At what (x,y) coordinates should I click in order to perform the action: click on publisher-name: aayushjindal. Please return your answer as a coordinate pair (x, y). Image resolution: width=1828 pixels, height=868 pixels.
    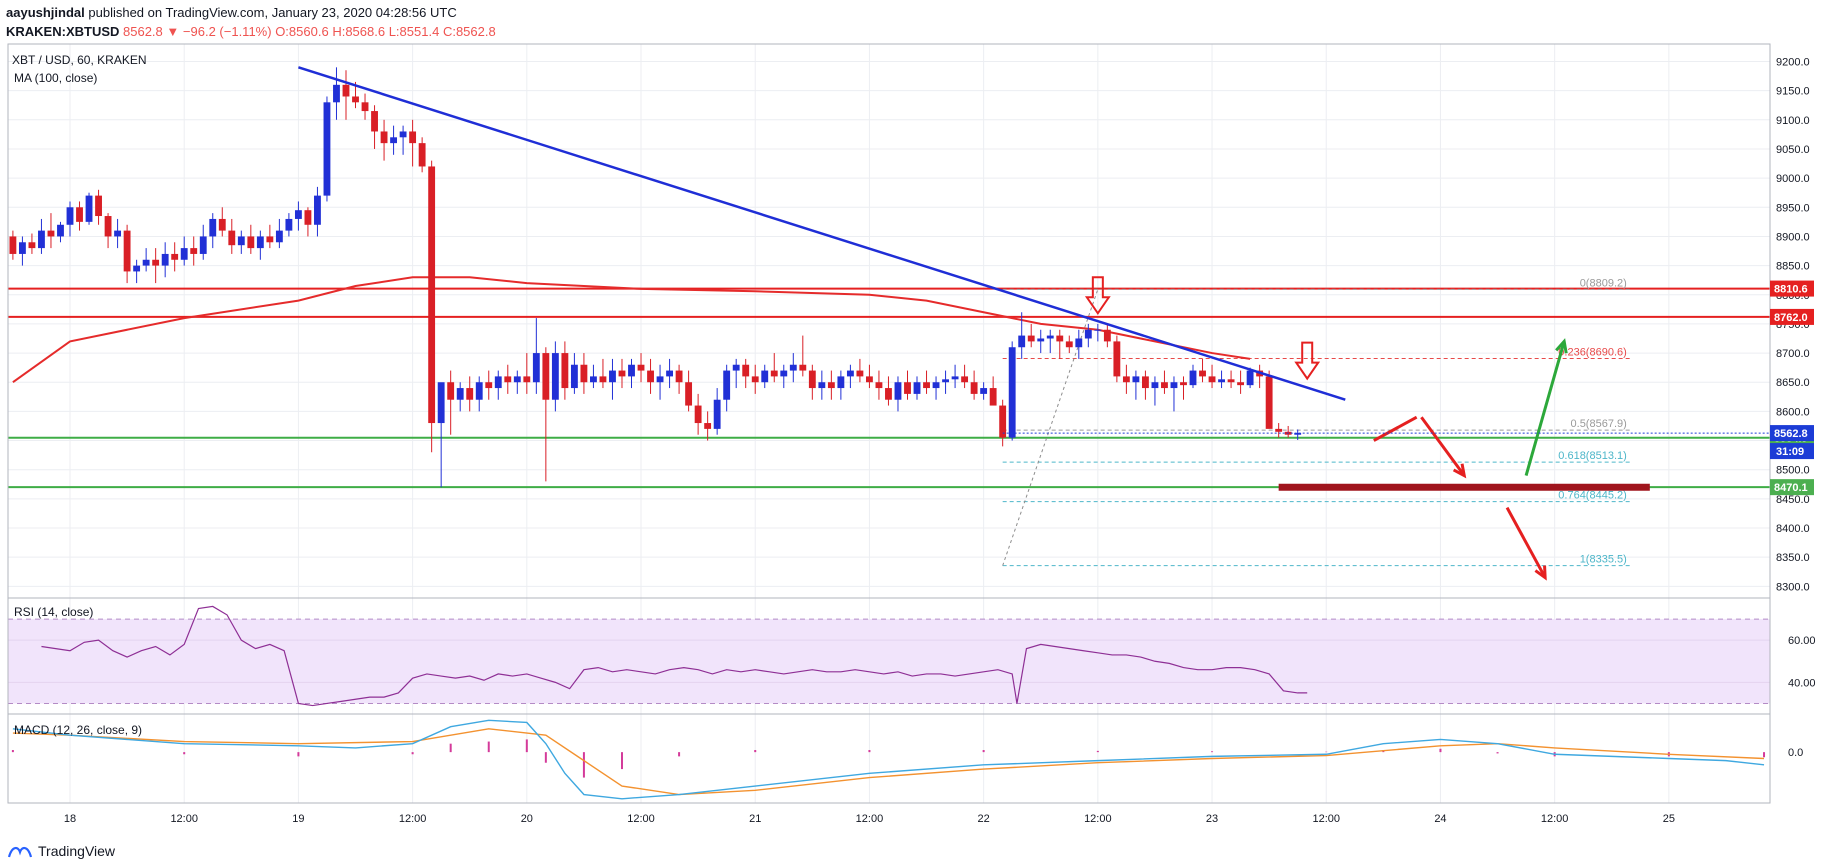
    Looking at the image, I should click on (45, 12).